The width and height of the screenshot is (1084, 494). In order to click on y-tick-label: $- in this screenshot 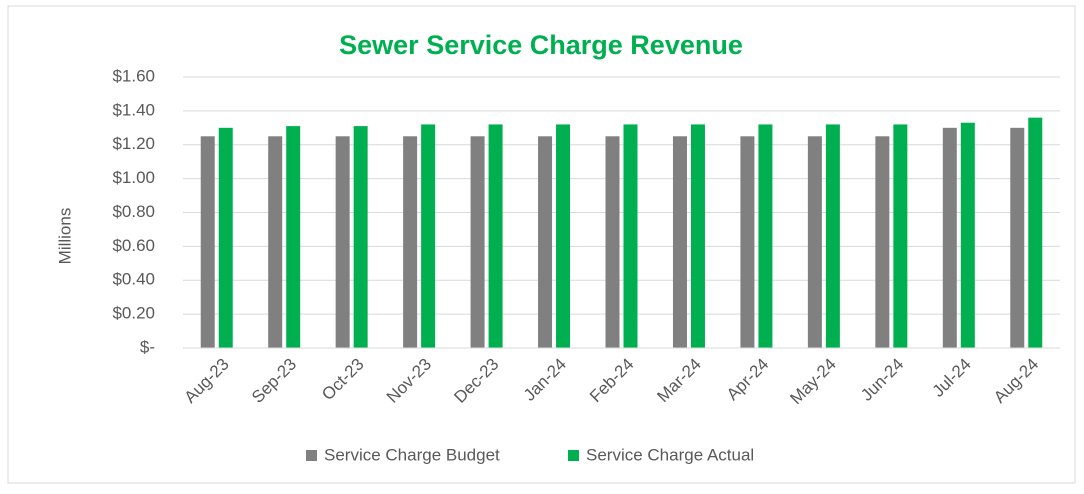, I will do `click(147, 346)`.